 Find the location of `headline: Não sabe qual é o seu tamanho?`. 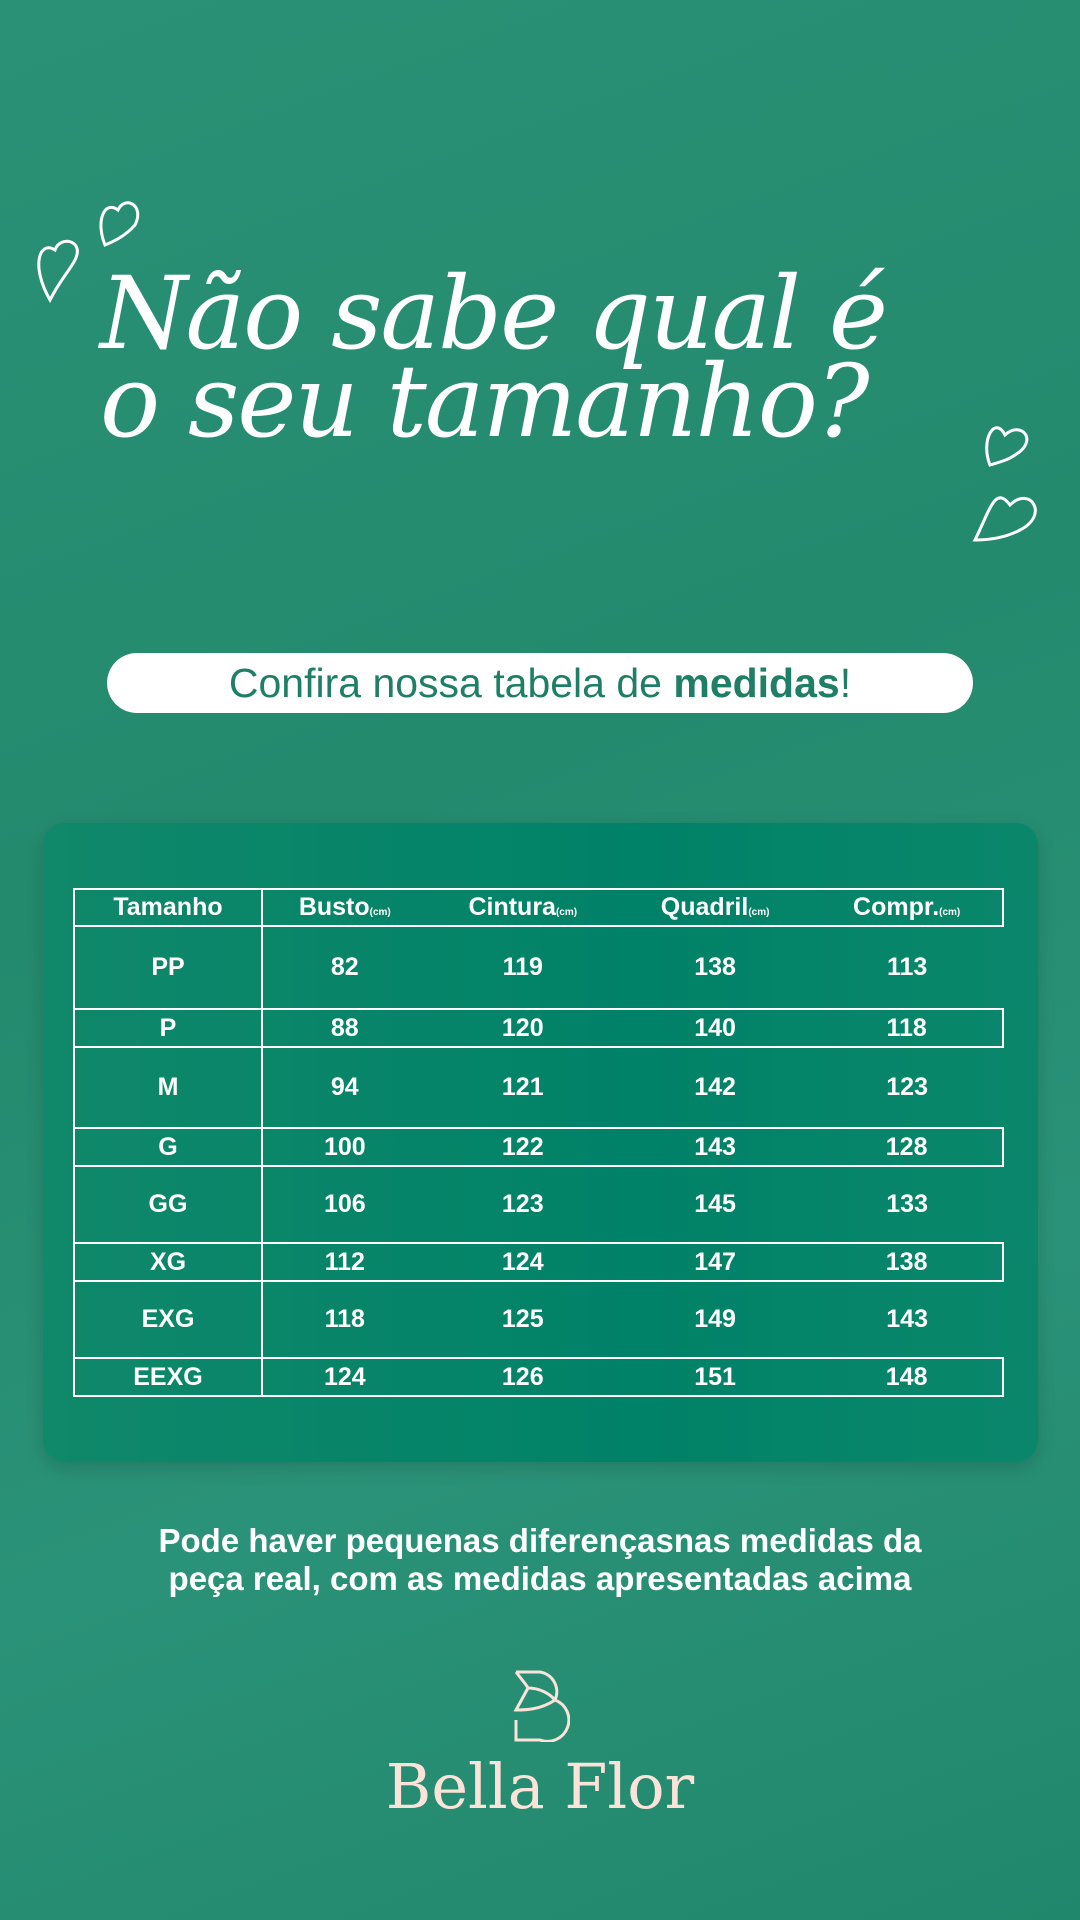

headline: Não sabe qual é o seu tamanho? is located at coordinates (550, 357).